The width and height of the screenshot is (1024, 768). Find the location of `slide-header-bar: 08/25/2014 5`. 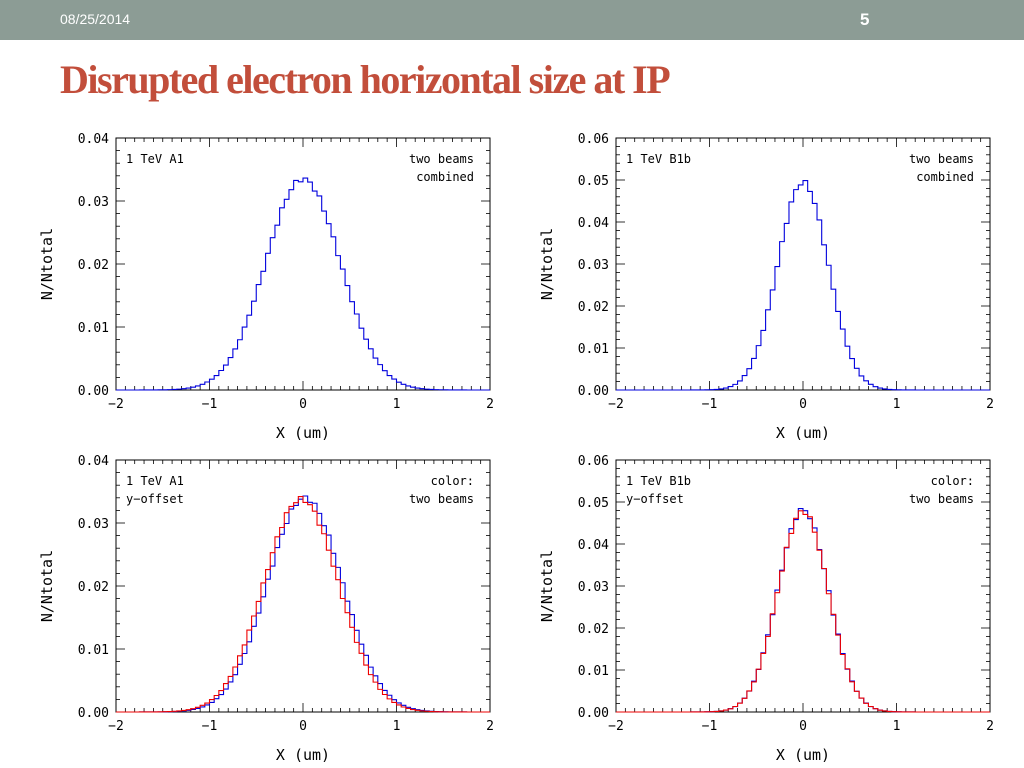

slide-header-bar: 08/25/2014 5 is located at coordinates (512, 20).